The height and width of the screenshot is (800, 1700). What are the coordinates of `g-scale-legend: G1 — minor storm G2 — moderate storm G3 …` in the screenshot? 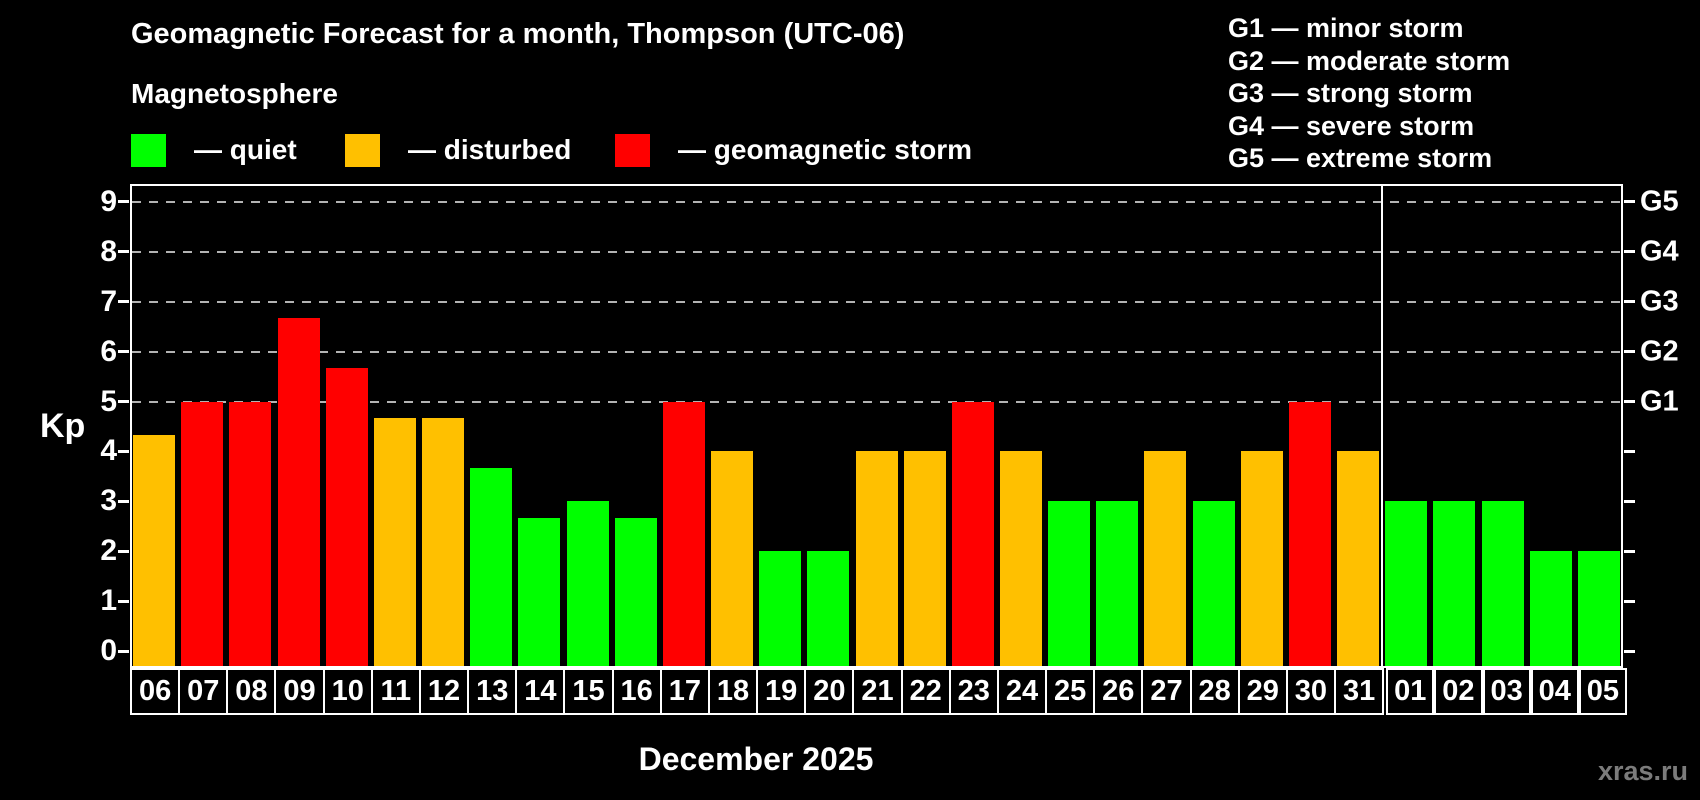 It's located at (1369, 93).